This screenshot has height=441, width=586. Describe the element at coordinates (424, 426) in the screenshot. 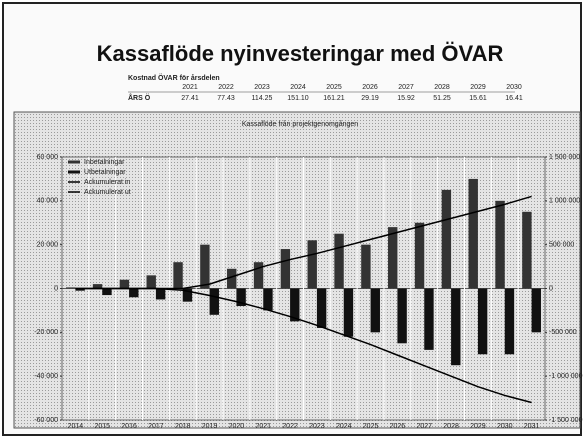

I see `x-tick-label: 2027` at that location.